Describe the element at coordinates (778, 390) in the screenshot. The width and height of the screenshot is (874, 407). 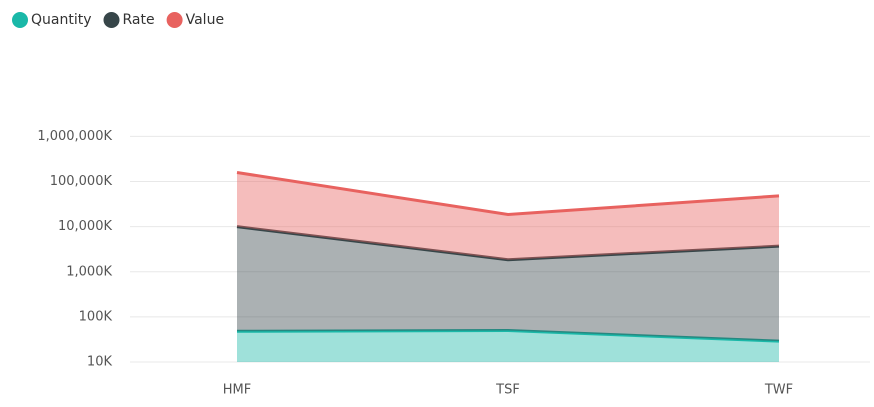
I see `x-tick-label: TWF` at that location.